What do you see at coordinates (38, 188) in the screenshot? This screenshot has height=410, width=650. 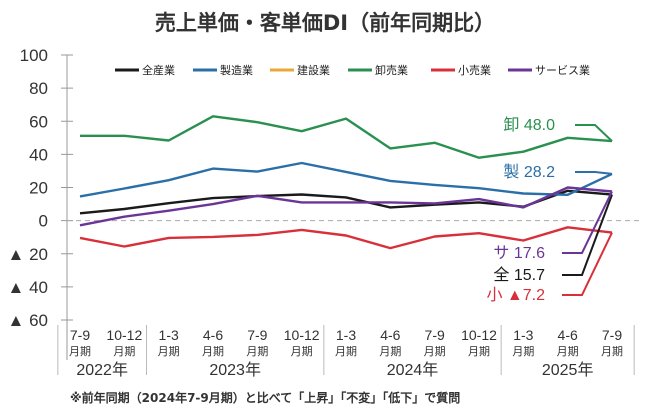 I see `y-tick-label: 20` at bounding box center [38, 188].